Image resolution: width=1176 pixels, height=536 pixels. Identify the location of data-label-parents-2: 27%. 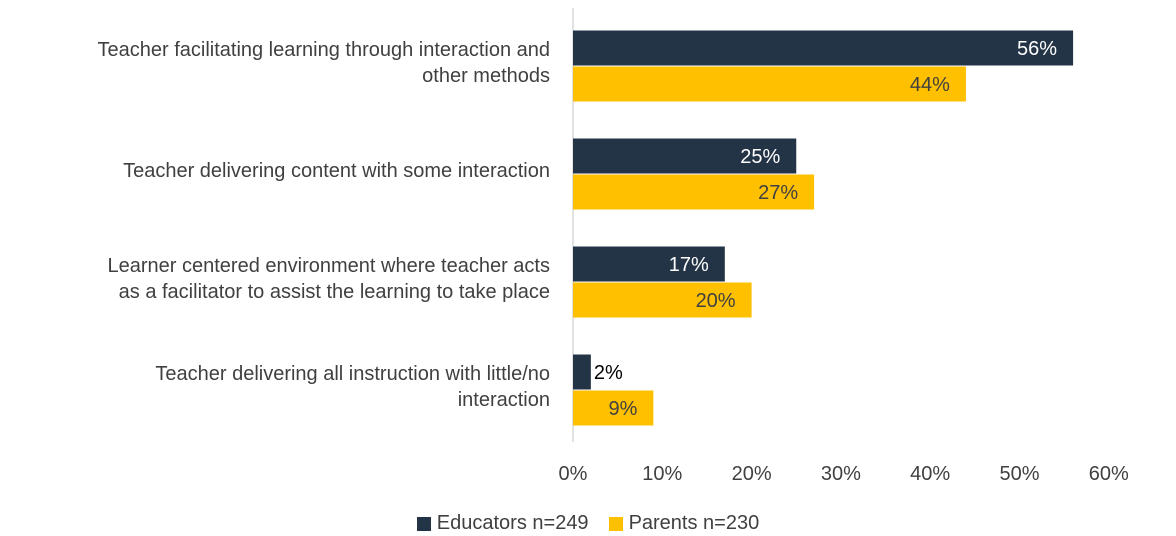
(778, 193).